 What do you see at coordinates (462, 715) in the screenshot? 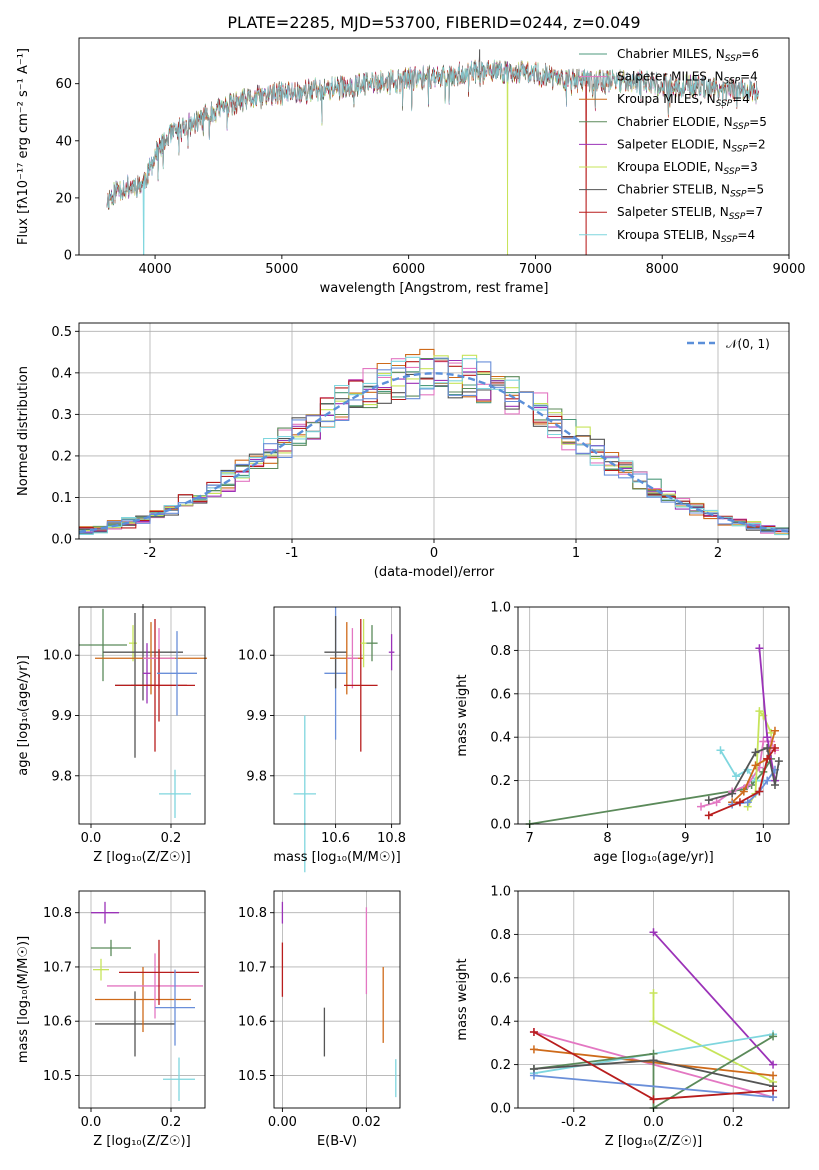
I see `y-axis-label: mass weight` at bounding box center [462, 715].